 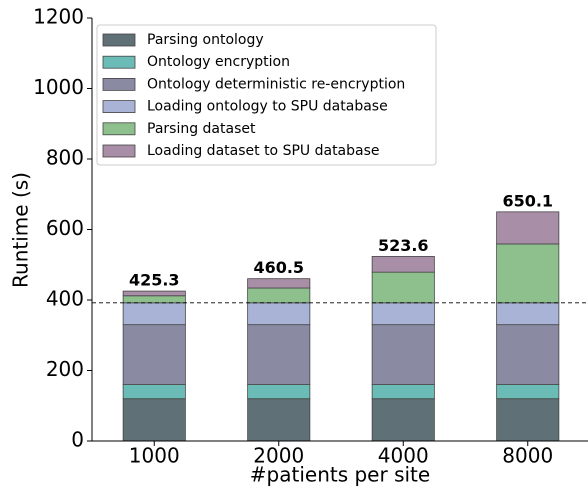 What do you see at coordinates (403, 245) in the screenshot?
I see `total-label: 523.6` at bounding box center [403, 245].